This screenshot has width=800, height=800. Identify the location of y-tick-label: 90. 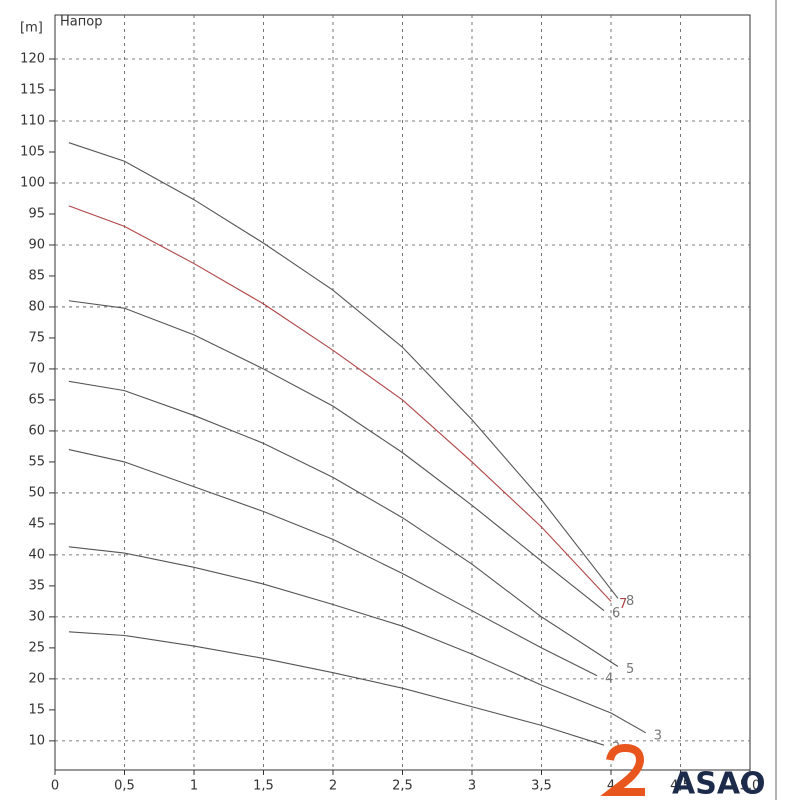
(36, 244).